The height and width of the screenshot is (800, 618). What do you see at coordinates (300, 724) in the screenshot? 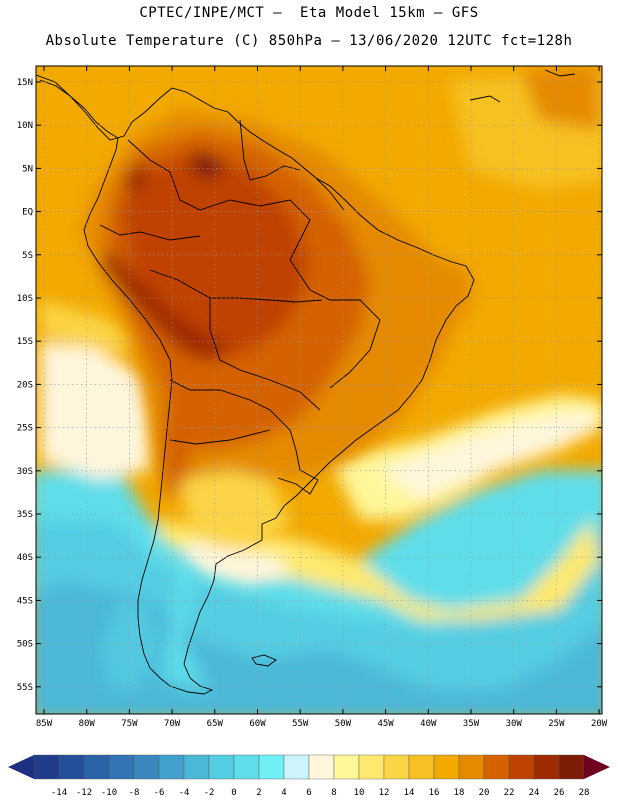
I see `lon-label: 55W` at bounding box center [300, 724].